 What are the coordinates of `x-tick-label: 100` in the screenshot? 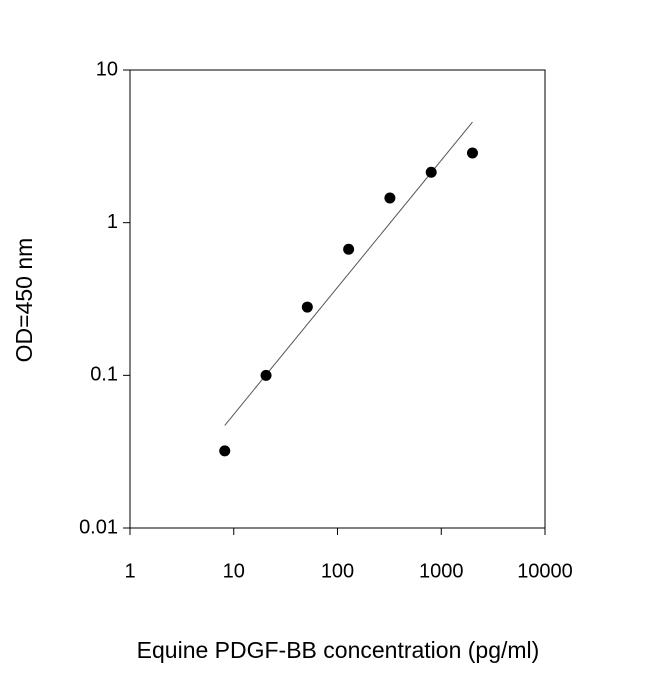 It's located at (337, 571).